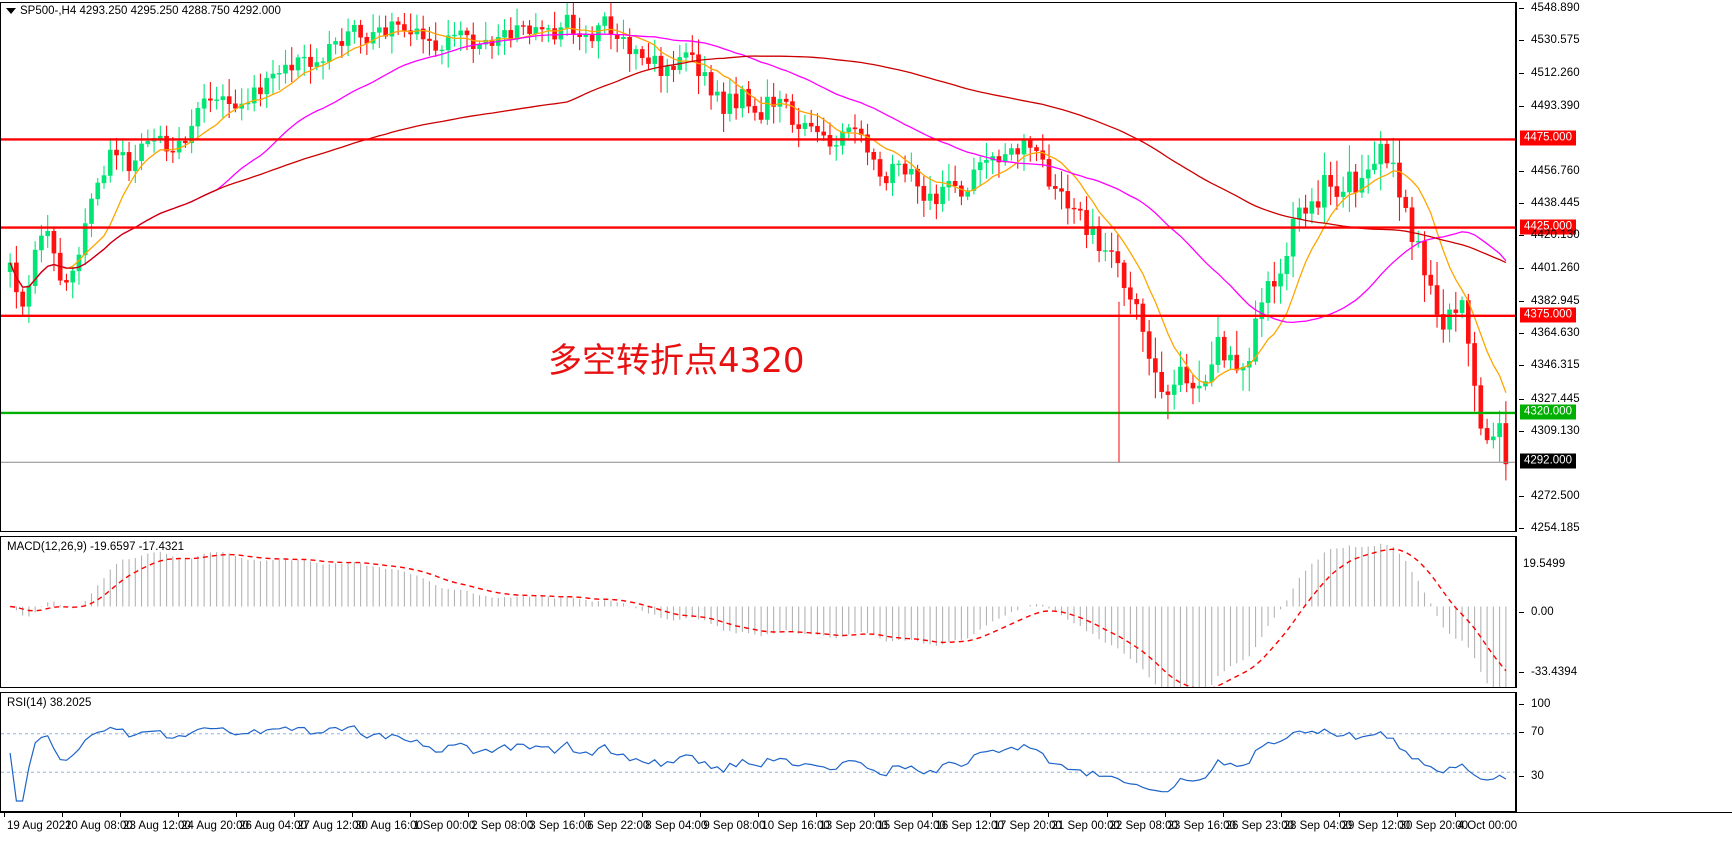 This screenshot has width=1732, height=843. Describe the element at coordinates (1555, 105) in the screenshot. I see `price-axis-label: 4493.390` at that location.